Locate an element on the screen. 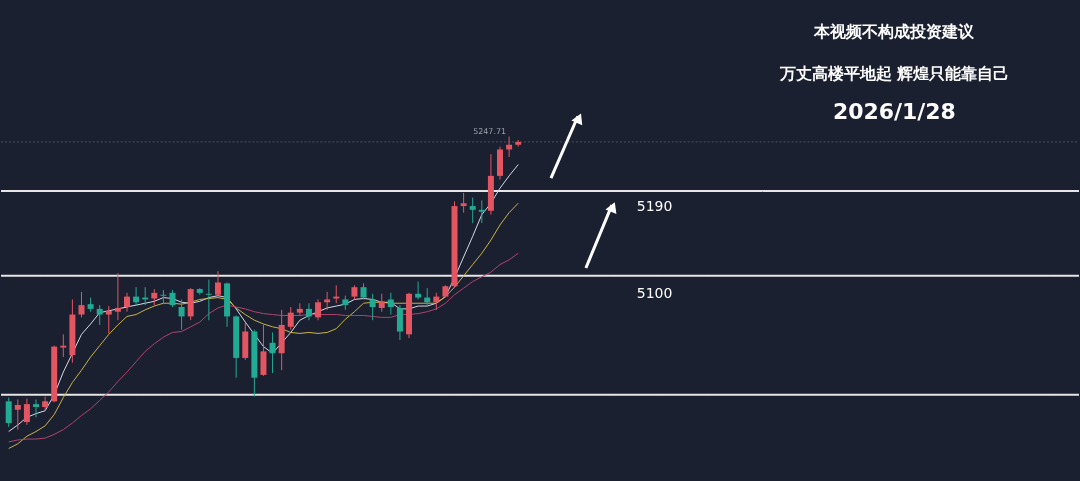 The image size is (1080, 481). ref-line-label: 5100 is located at coordinates (654, 292).